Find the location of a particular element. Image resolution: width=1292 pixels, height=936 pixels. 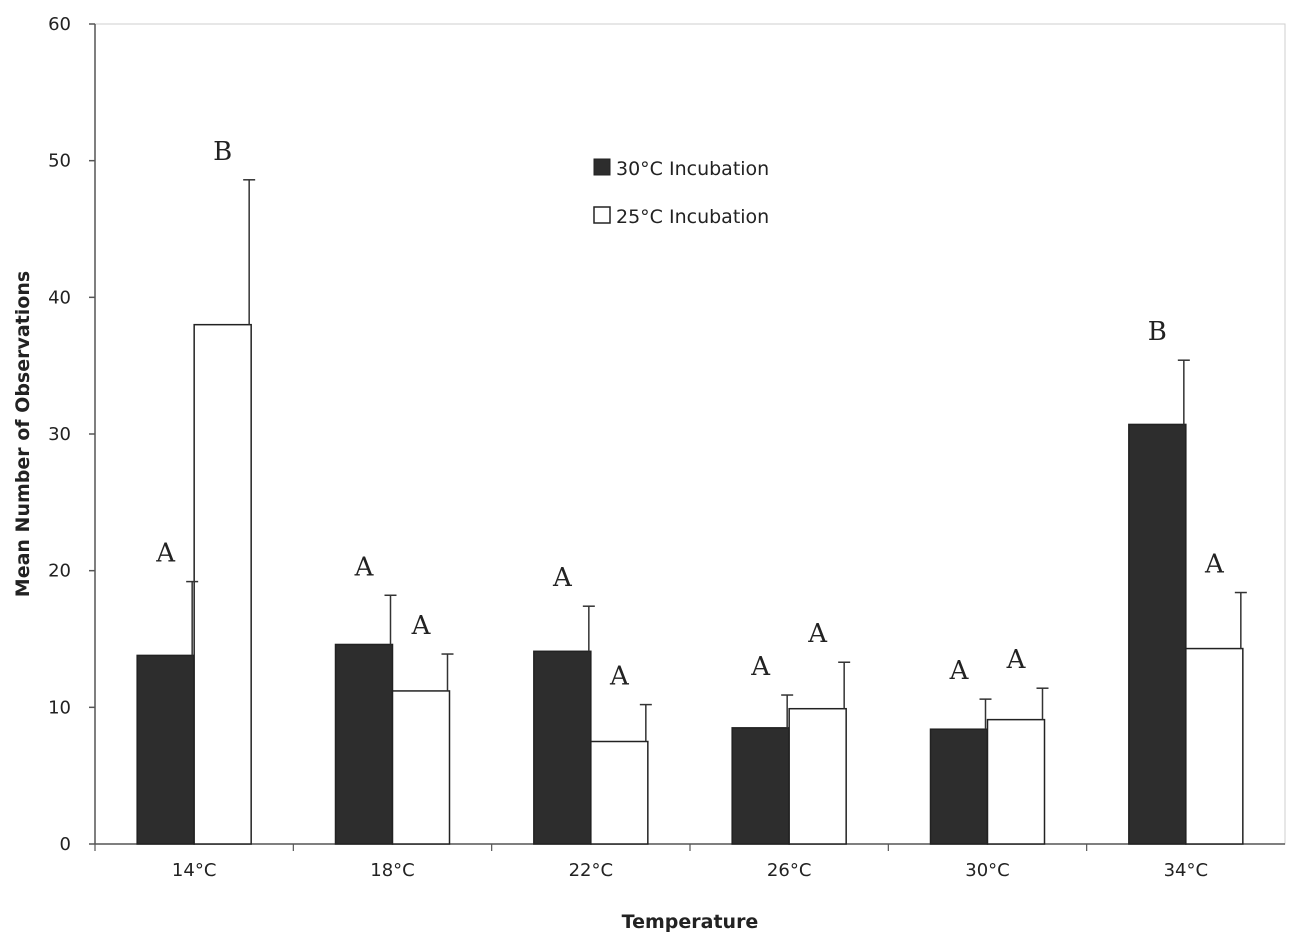

x-tick-label: 34°C is located at coordinates (1186, 870).